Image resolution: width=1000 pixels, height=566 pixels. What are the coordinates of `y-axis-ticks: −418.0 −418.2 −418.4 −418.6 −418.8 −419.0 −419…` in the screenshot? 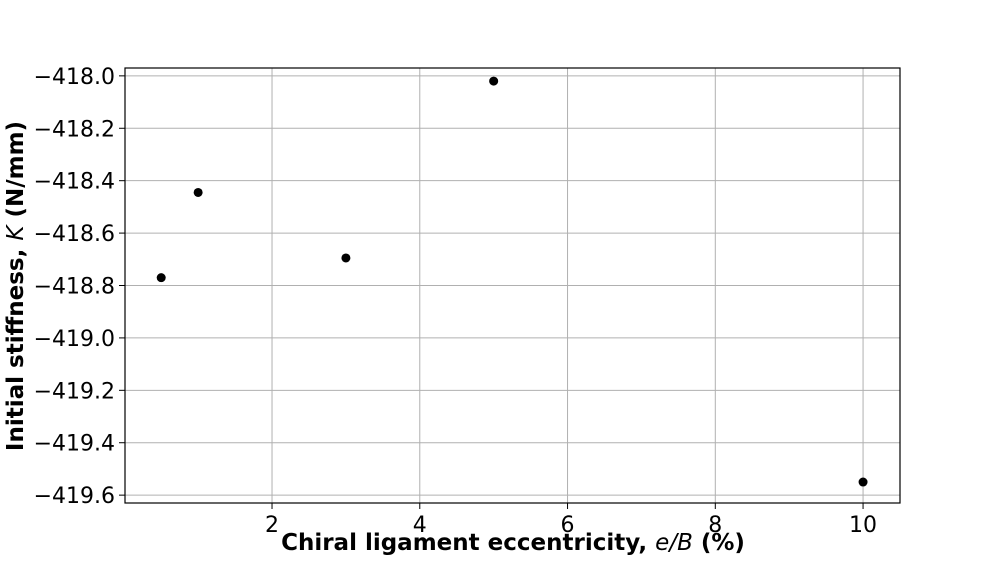 It's located at (79, 287).